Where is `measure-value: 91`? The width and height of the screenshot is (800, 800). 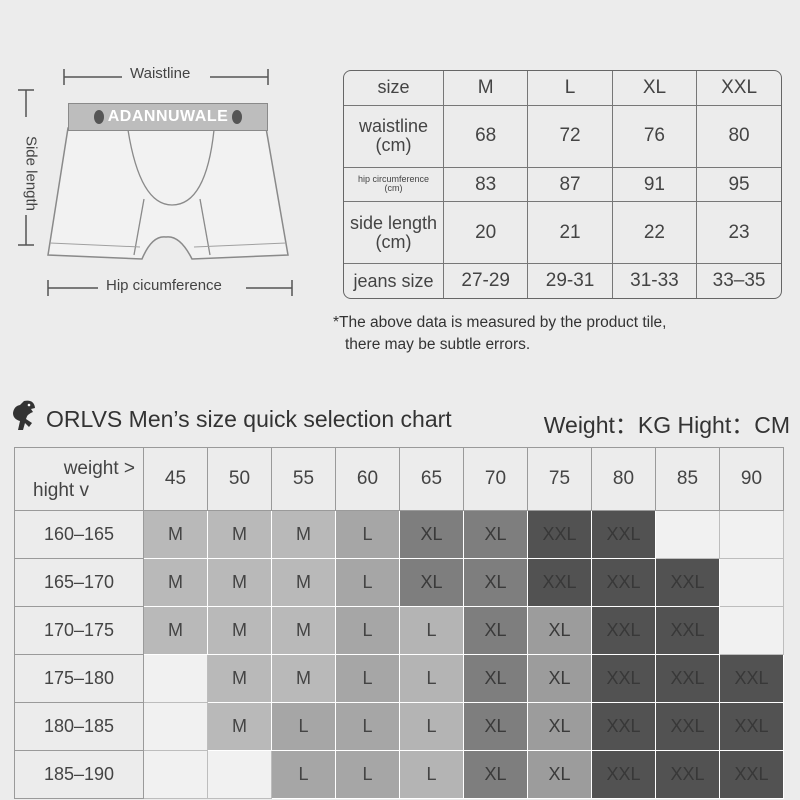
measure-value: 91 is located at coordinates (654, 184).